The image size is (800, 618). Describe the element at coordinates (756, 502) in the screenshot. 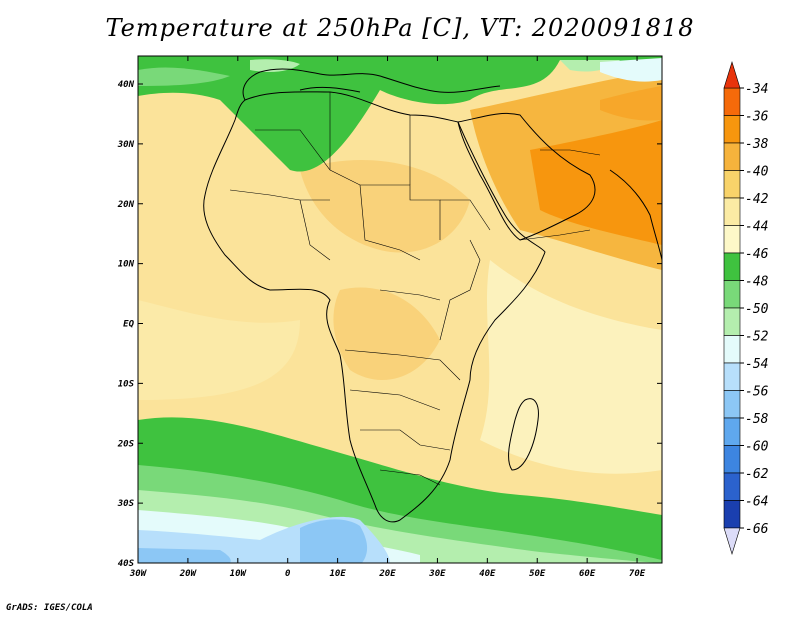

I see `colorbar-label: -64` at that location.